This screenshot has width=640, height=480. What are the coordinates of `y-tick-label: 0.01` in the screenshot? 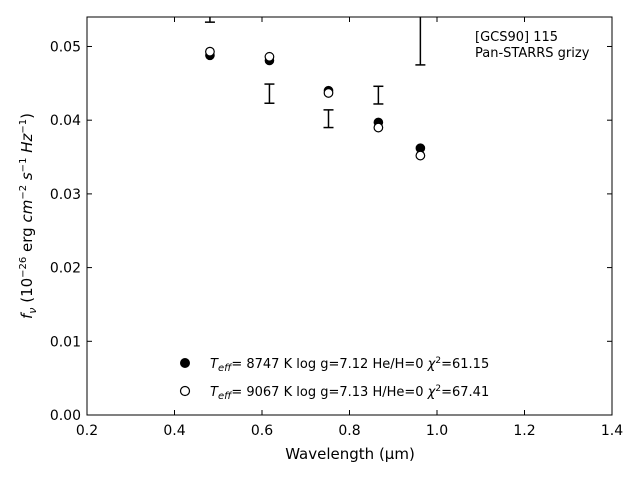 It's located at (65, 342).